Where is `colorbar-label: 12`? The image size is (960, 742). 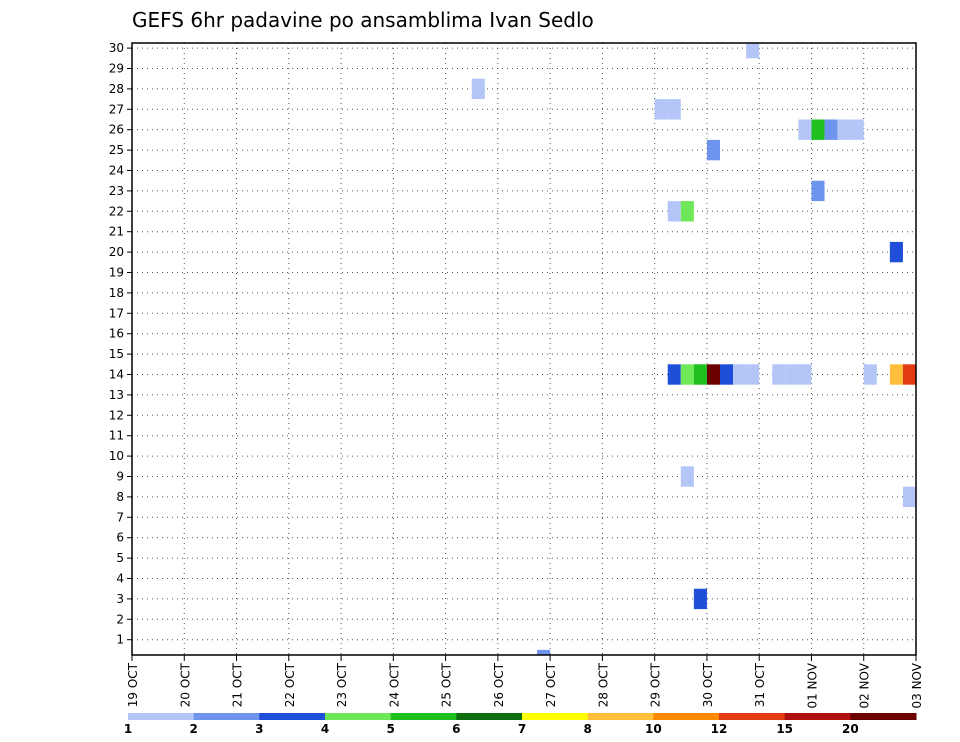
colorbar-label: 12 is located at coordinates (719, 729).